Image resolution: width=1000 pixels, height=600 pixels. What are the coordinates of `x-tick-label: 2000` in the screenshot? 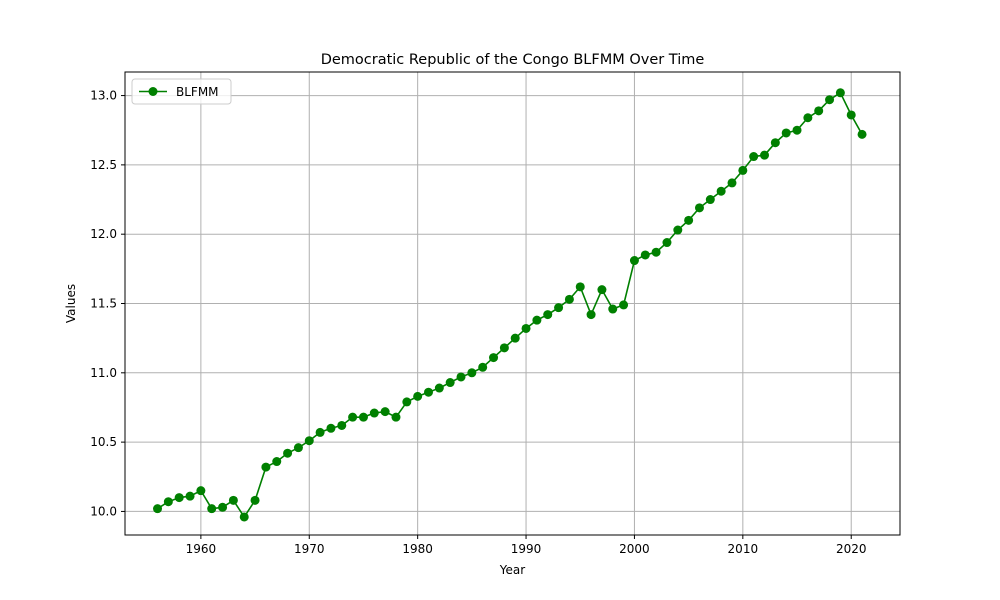 It's located at (634, 549).